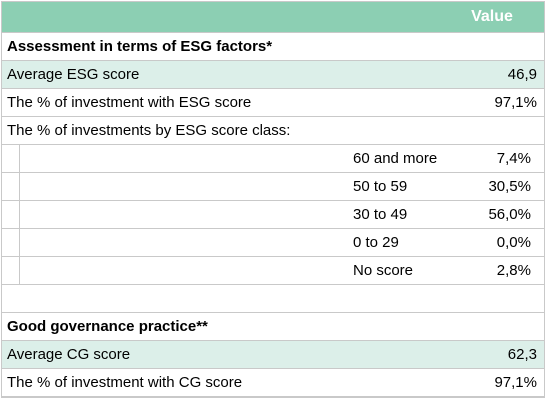  What do you see at coordinates (19, 215) in the screenshot?
I see `class-indent-border` at bounding box center [19, 215].